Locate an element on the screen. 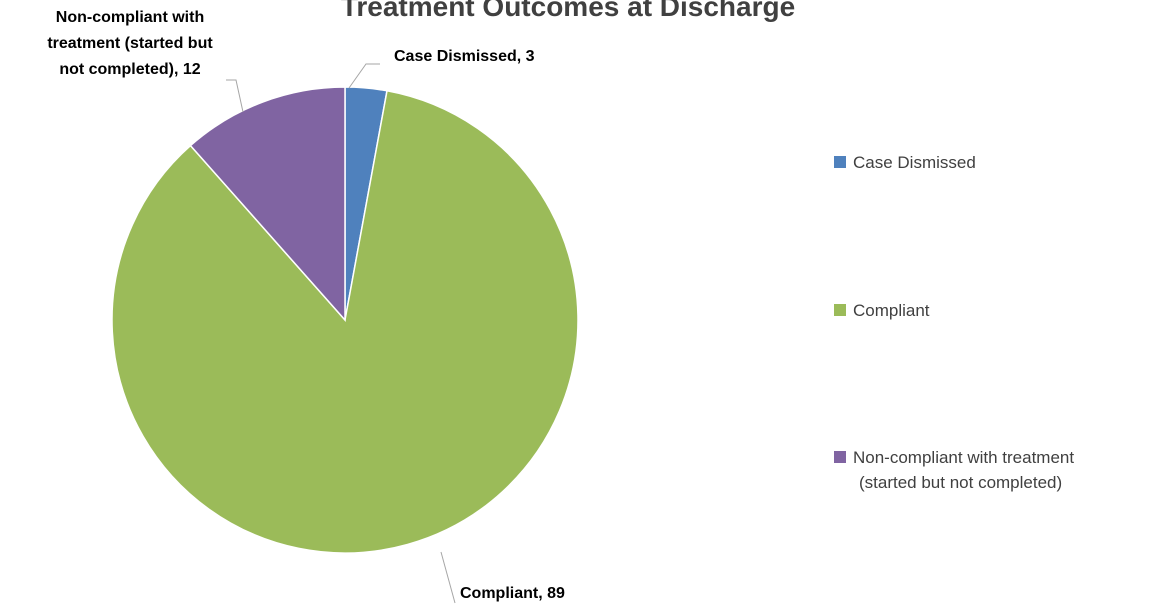 The height and width of the screenshot is (605, 1160). legend-swatch-non-compliant-with-treatment-started-but-not-completed is located at coordinates (840, 457).